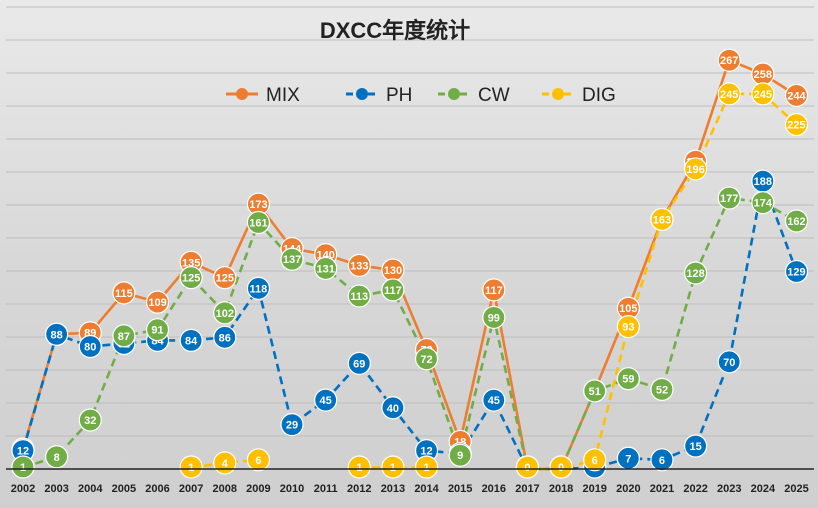 The width and height of the screenshot is (818, 508). Describe the element at coordinates (283, 95) in the screenshot. I see `legend-label: MIX` at that location.